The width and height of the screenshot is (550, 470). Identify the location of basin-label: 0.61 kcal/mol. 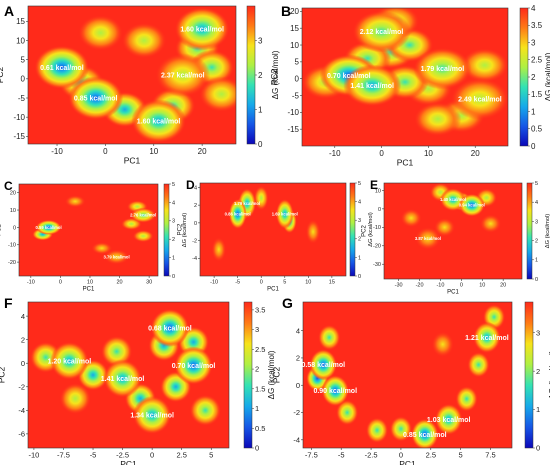
(62, 68).